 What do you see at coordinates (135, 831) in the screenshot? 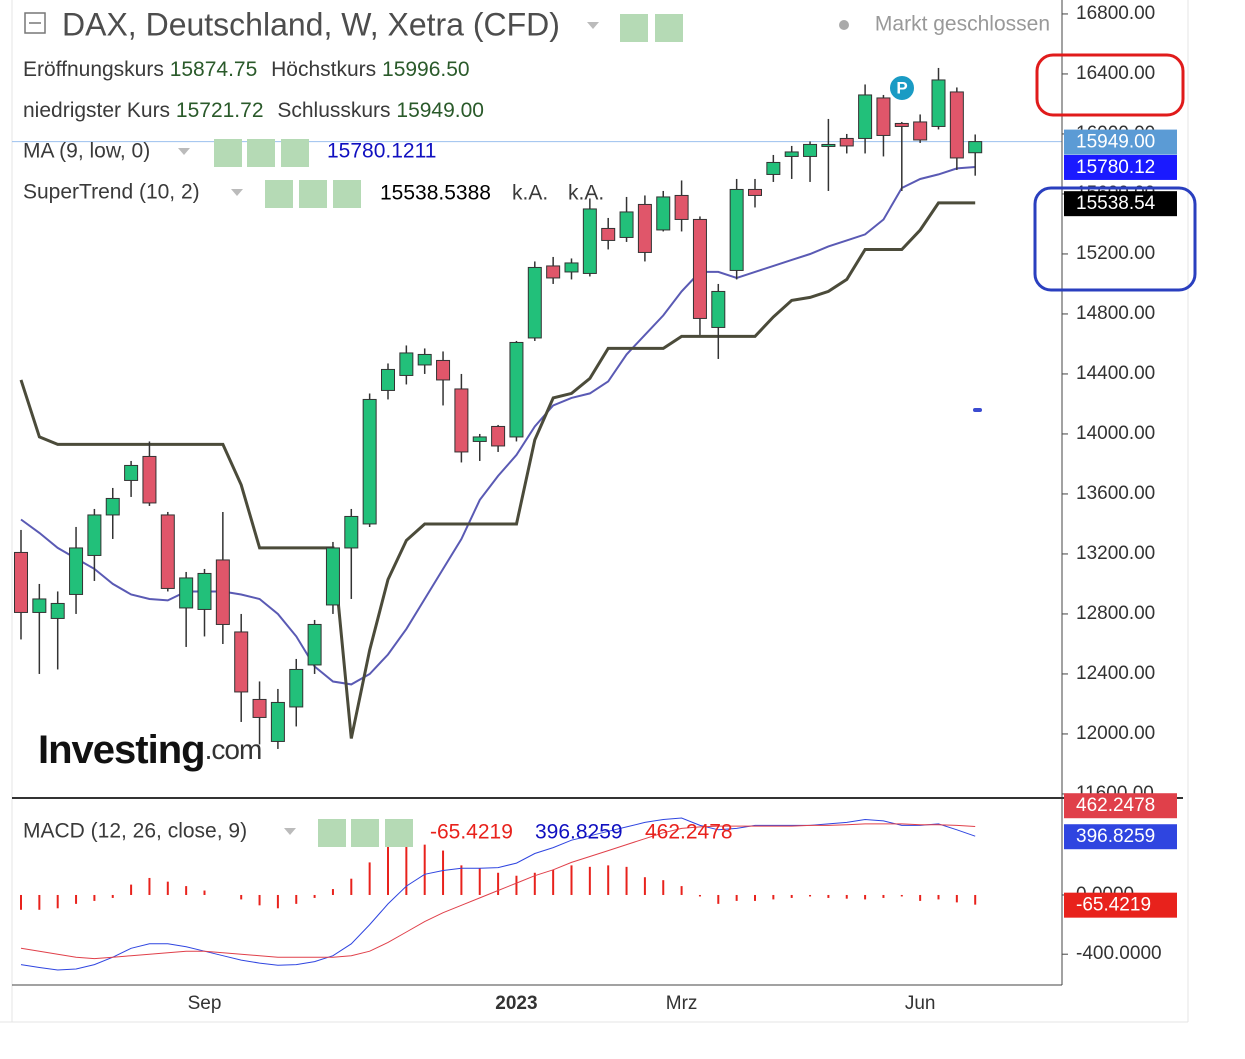
I see `macd-legend: MACD (12, 26, close, 9)` at bounding box center [135, 831].